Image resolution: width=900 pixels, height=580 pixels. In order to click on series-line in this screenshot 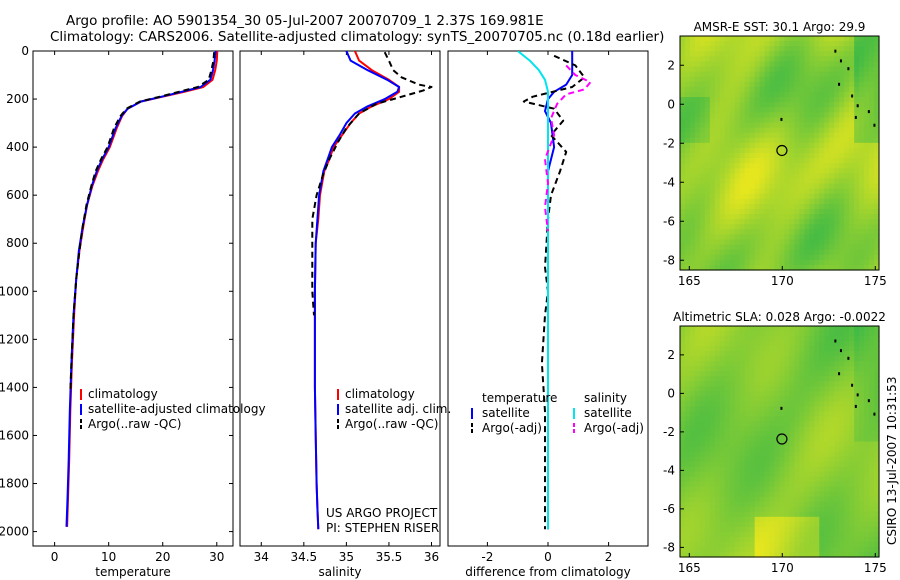, I will do `click(142, 222)`.